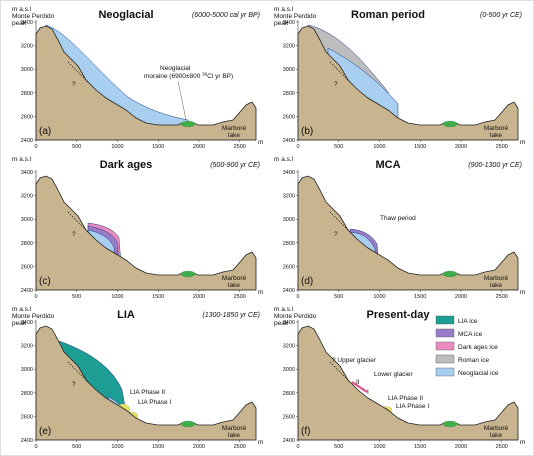  Describe the element at coordinates (340, 72) in the screenshot. I see `bedrock-dashed-line` at that location.